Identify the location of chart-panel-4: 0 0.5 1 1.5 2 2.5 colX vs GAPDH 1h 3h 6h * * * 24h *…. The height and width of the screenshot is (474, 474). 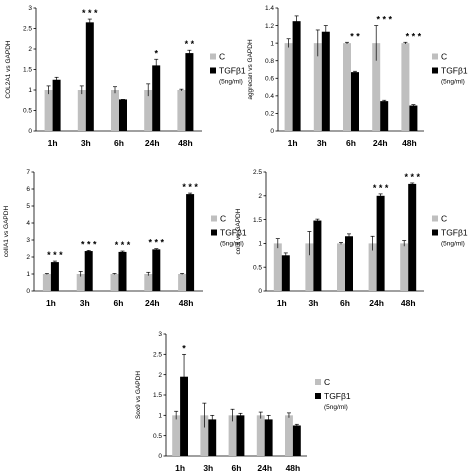
(351, 238).